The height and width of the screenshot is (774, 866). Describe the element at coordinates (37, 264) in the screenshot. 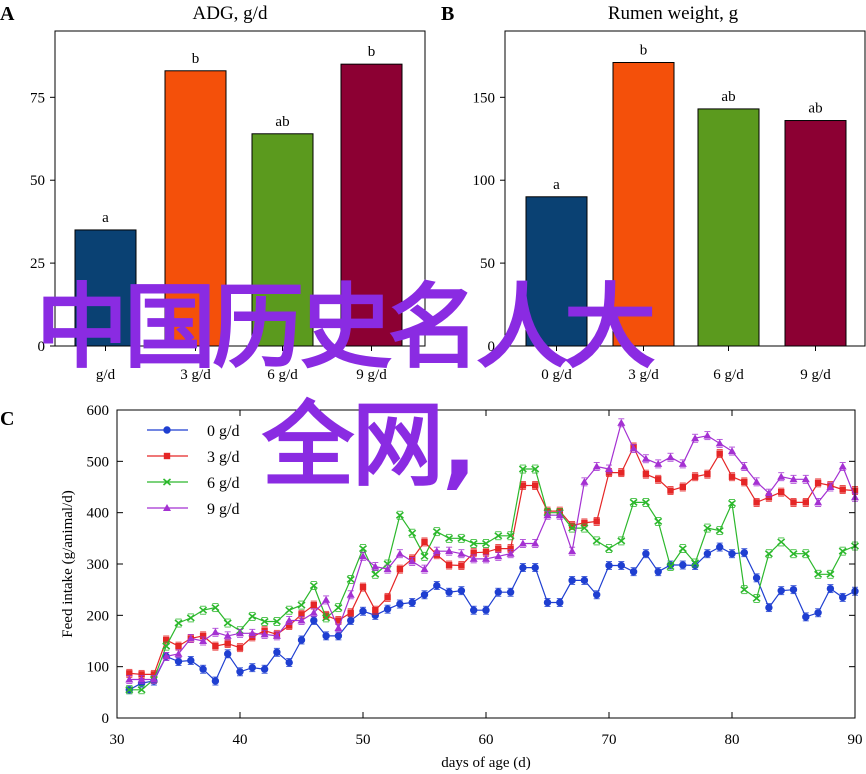

I see `y-tick-label: 25` at that location.